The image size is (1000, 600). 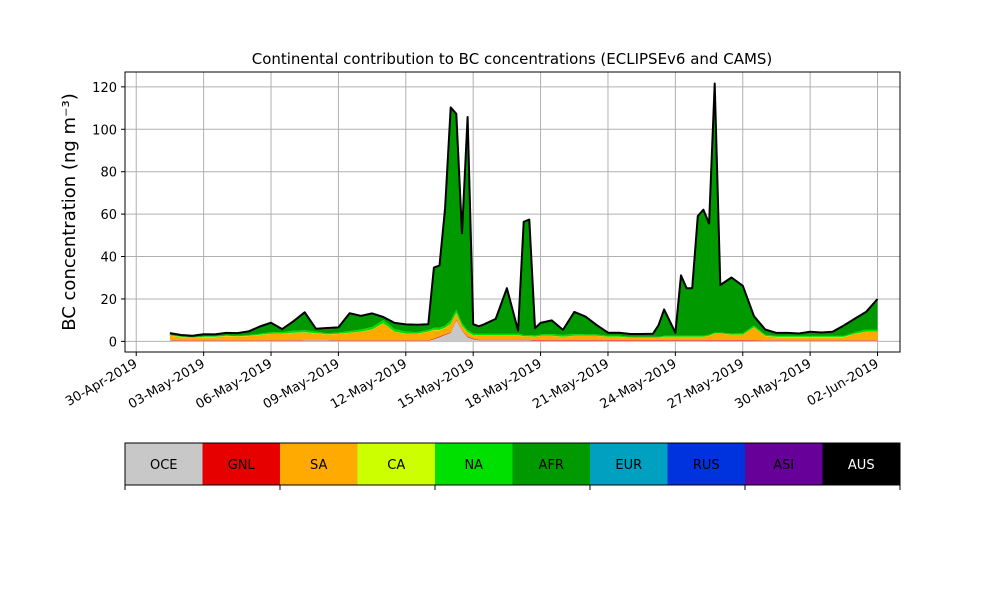 I want to click on legend-swatch-aus, so click(x=861, y=464).